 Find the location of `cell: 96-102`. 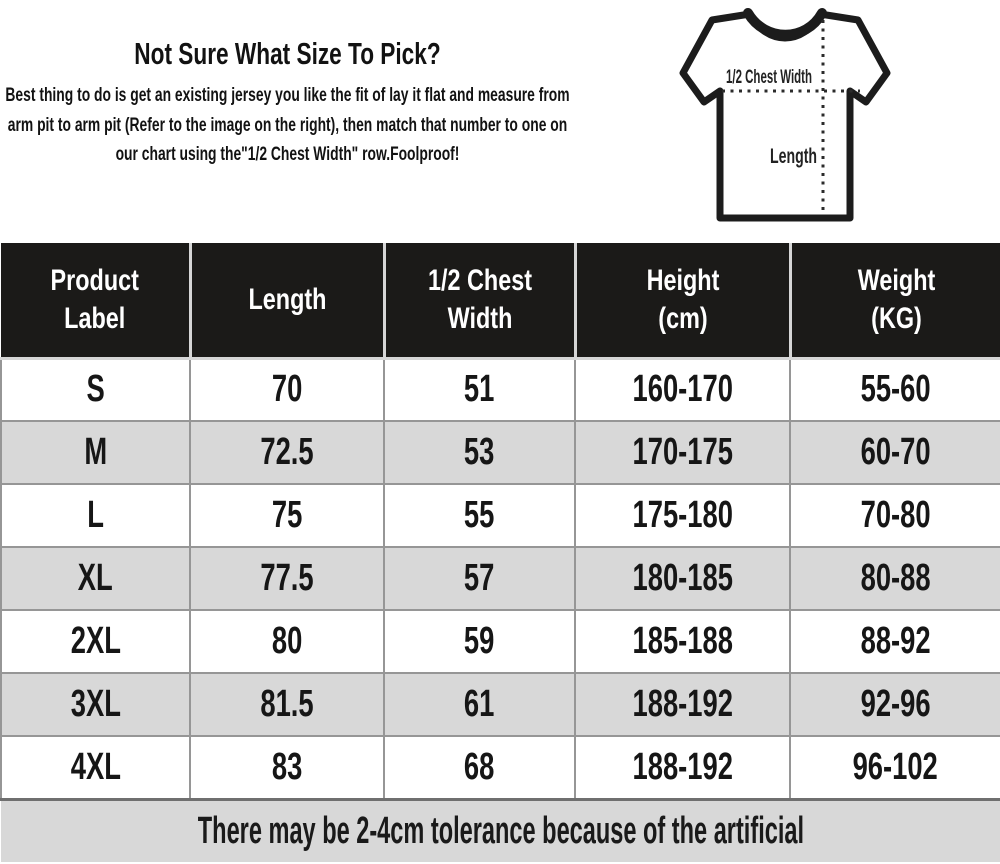

cell: 96-102 is located at coordinates (894, 767).